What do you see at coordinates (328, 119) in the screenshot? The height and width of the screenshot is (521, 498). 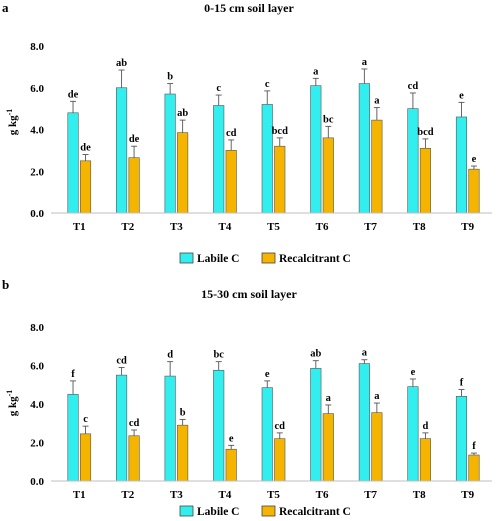 I see `panel-a-letter-recalcitrant-T6: bc` at bounding box center [328, 119].